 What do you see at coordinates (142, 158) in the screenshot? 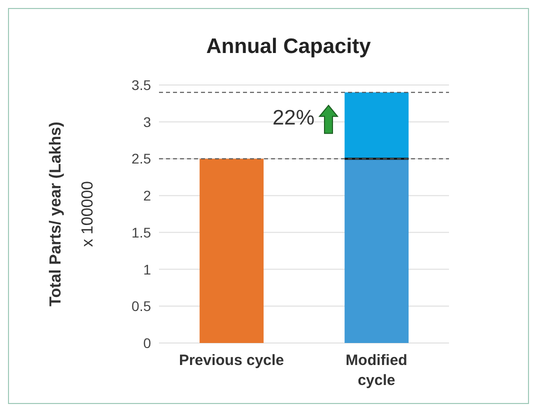
I see `y-tick-label: 2.5` at bounding box center [142, 158].